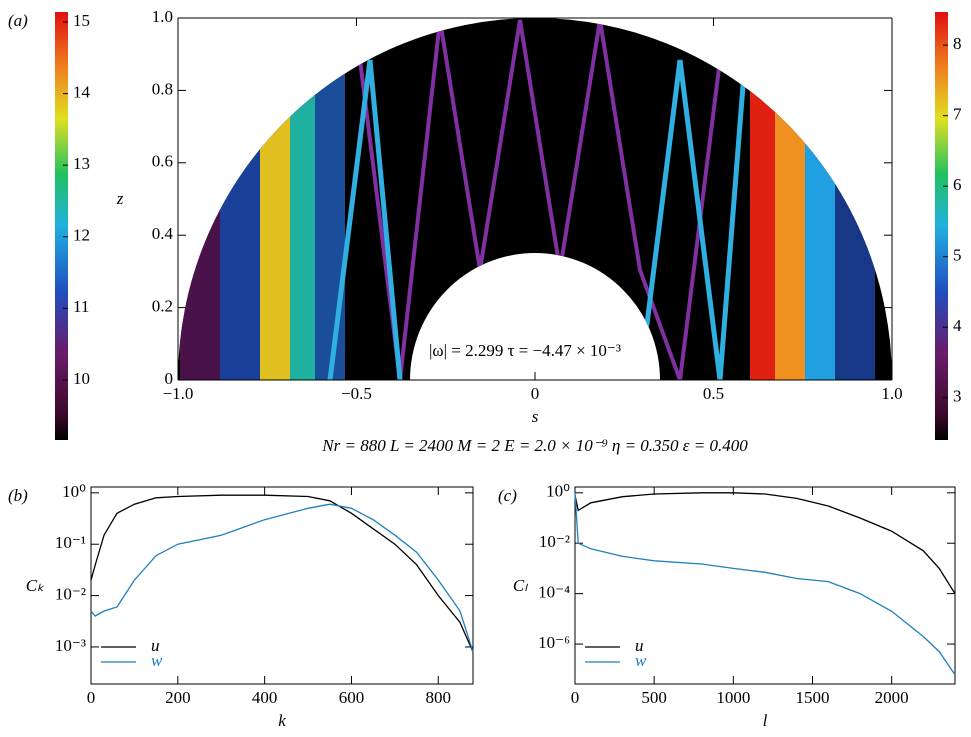 The width and height of the screenshot is (971, 737). Describe the element at coordinates (162, 161) in the screenshot. I see `y-tick-label: 0.6` at that location.